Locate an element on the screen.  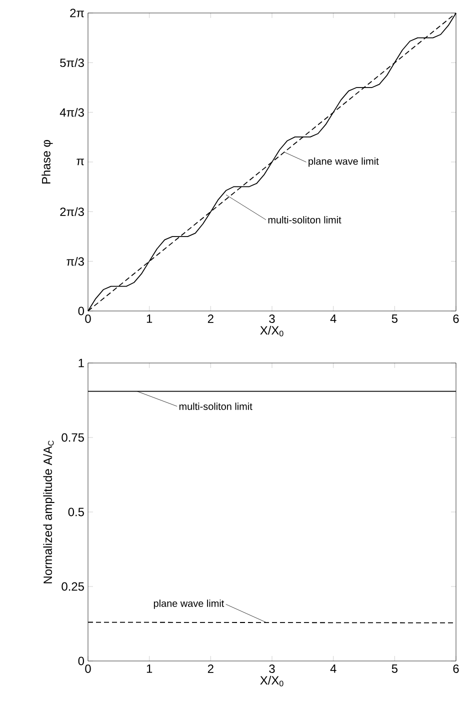
y-tick-label: π is located at coordinates (80, 162).